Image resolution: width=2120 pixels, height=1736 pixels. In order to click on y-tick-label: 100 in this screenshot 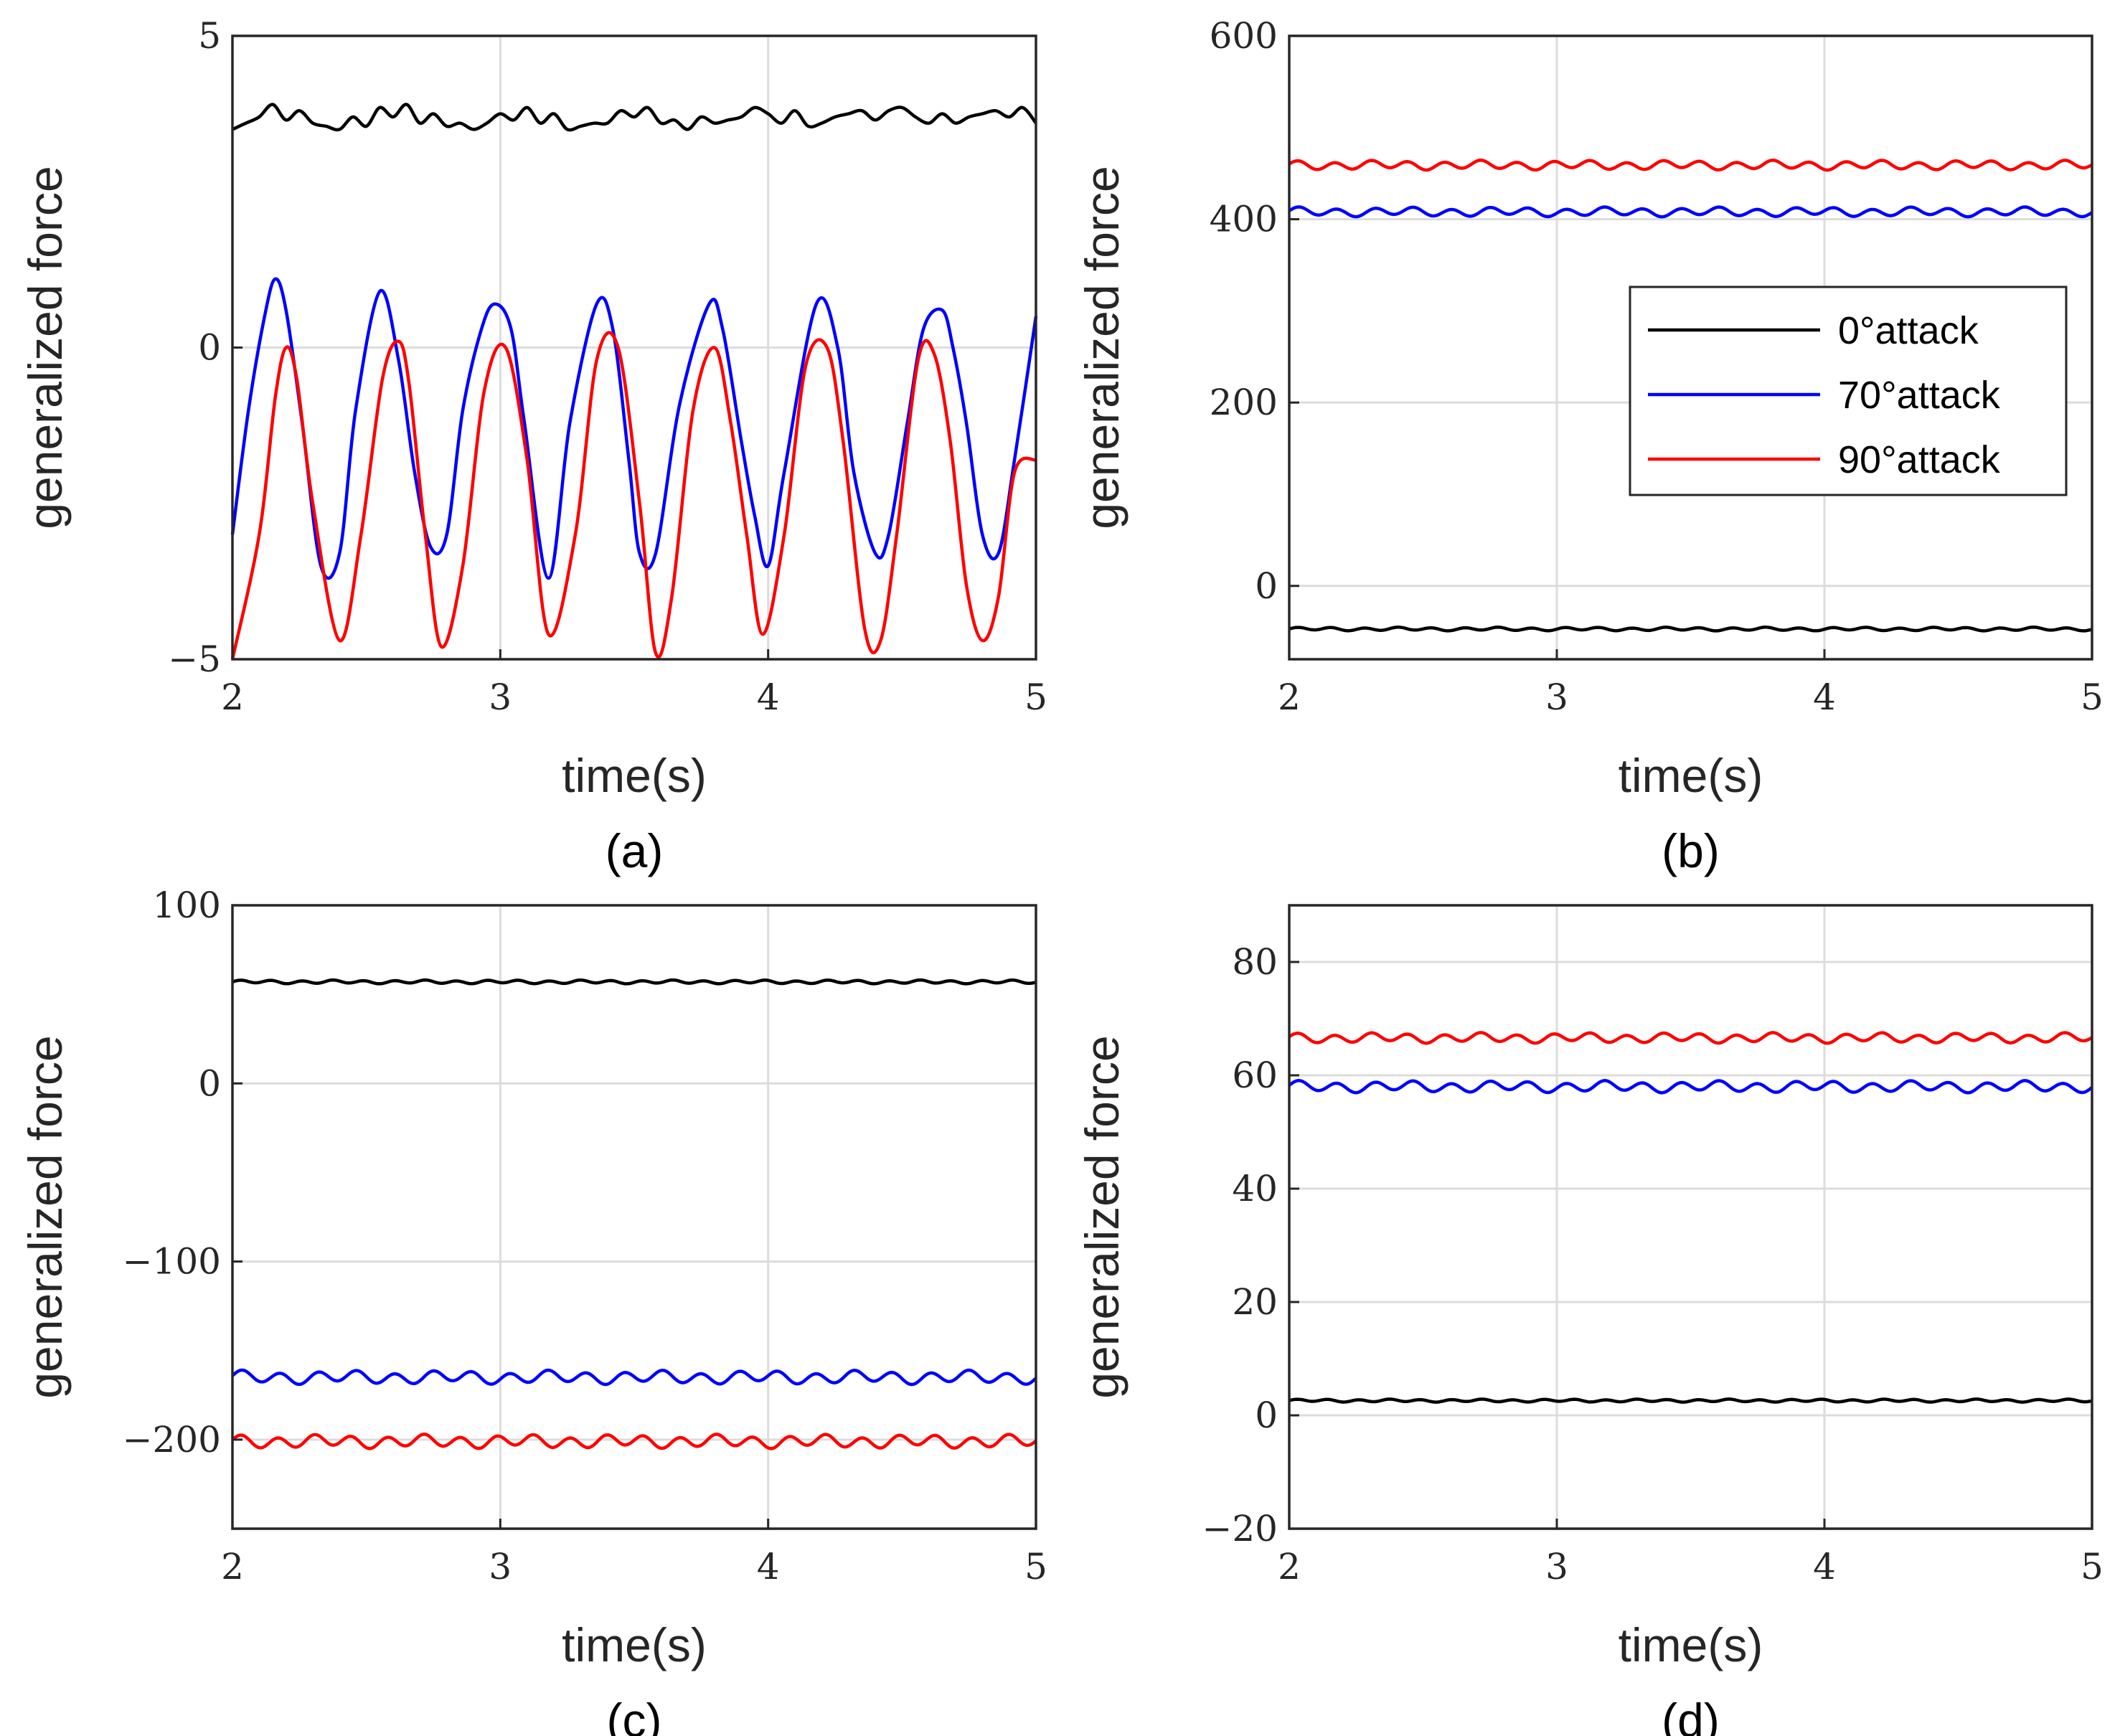, I will do `click(187, 905)`.